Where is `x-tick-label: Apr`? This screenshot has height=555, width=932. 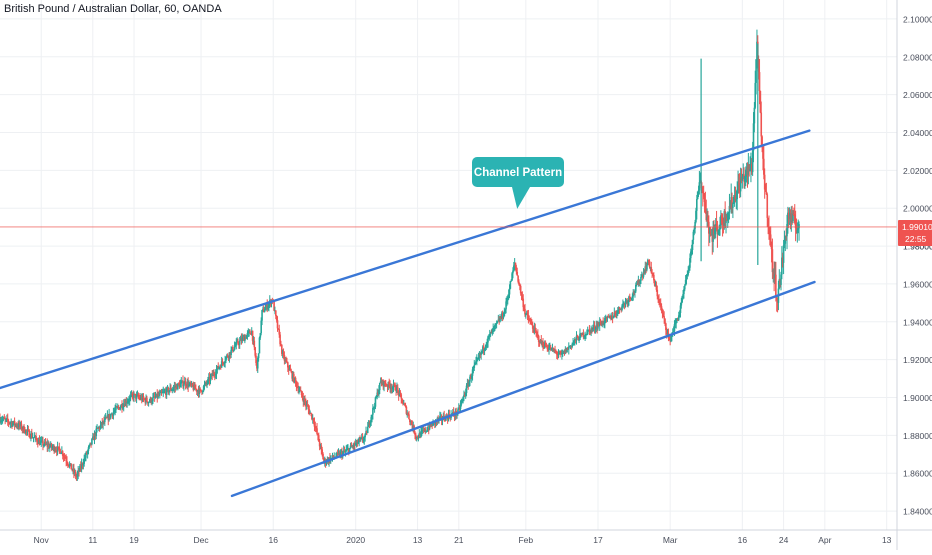 x-tick-label: Apr is located at coordinates (824, 540).